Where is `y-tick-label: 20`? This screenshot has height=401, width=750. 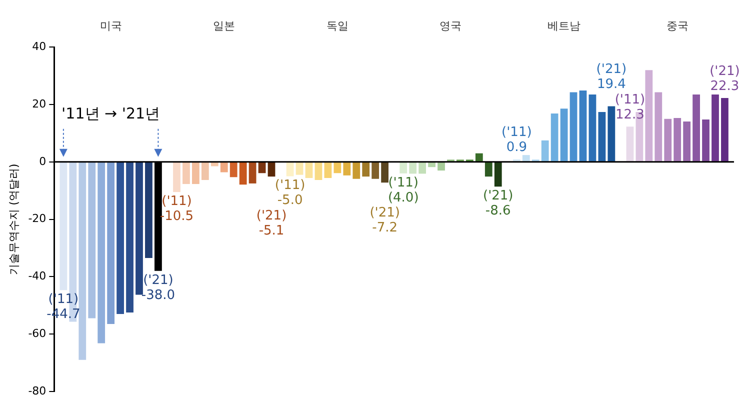 y-tick-label: 20 is located at coordinates (39, 103).